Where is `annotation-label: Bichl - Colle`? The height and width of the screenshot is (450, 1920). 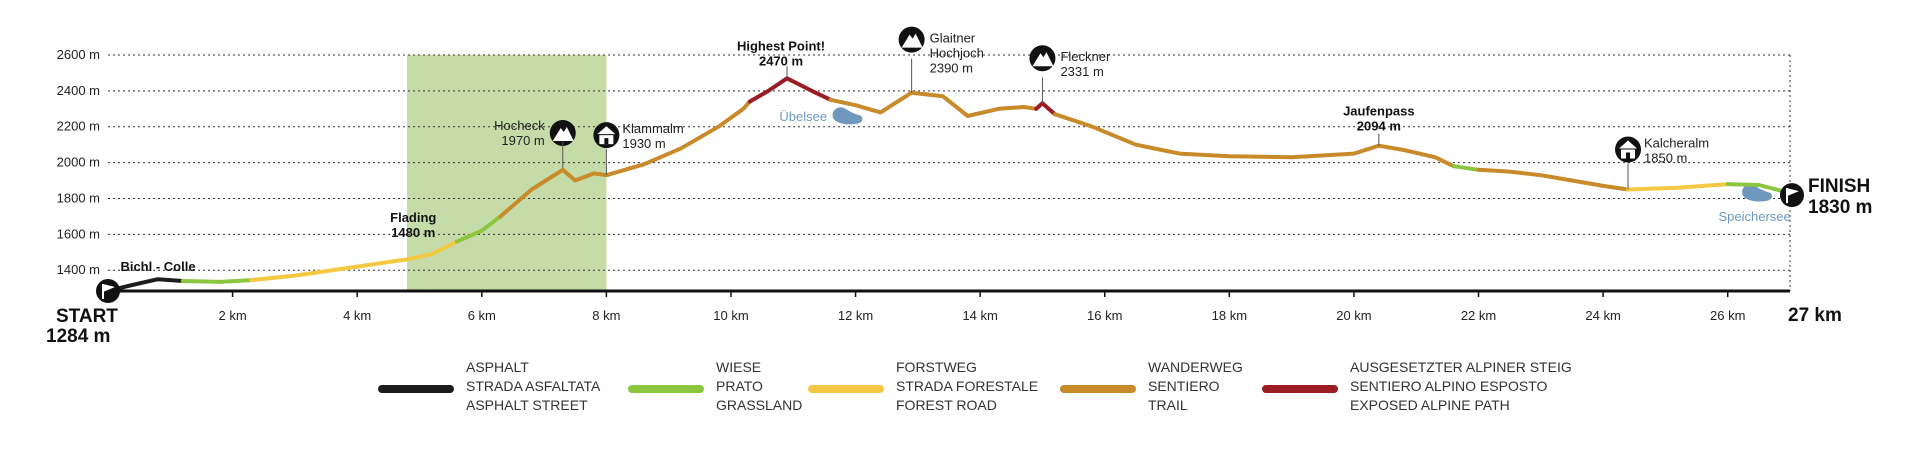
annotation-label: Bichl - Colle is located at coordinates (157, 266).